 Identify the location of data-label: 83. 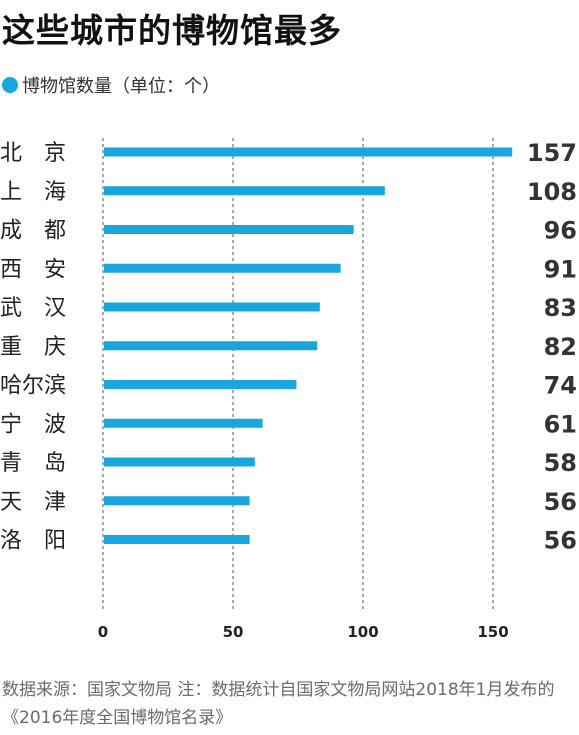
(560, 308).